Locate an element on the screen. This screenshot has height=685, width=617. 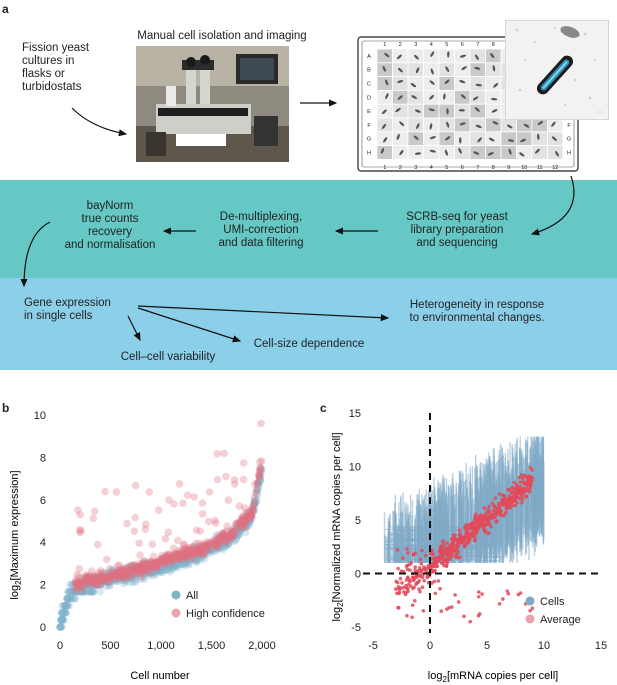
c-legend-cells: Cells is located at coordinates (552, 602).